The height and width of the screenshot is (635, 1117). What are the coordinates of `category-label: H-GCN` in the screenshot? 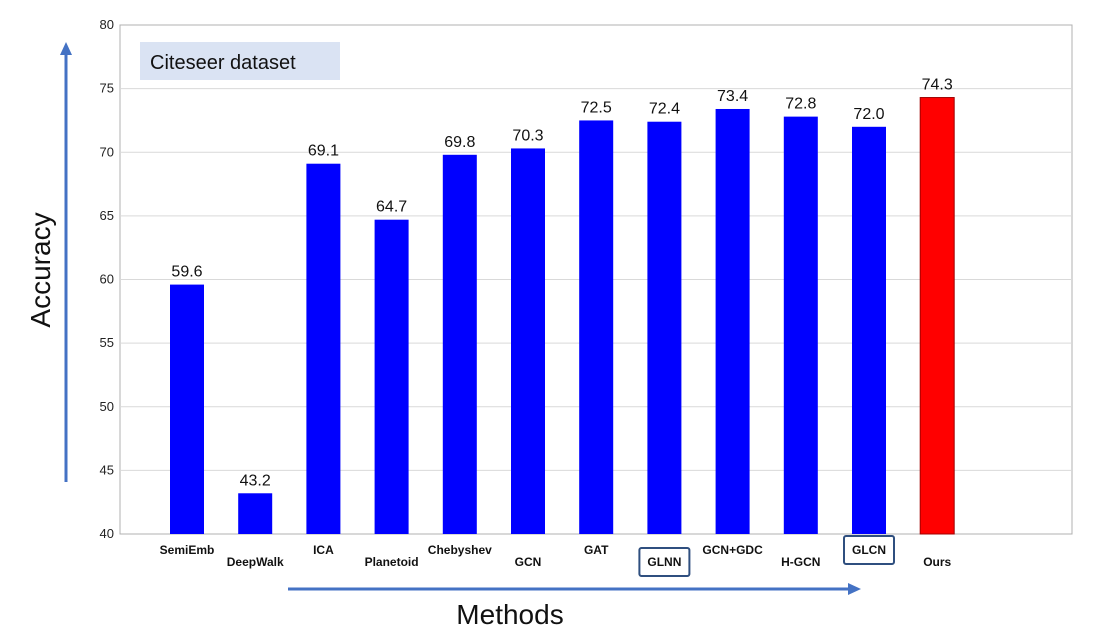 It's located at (800, 562).